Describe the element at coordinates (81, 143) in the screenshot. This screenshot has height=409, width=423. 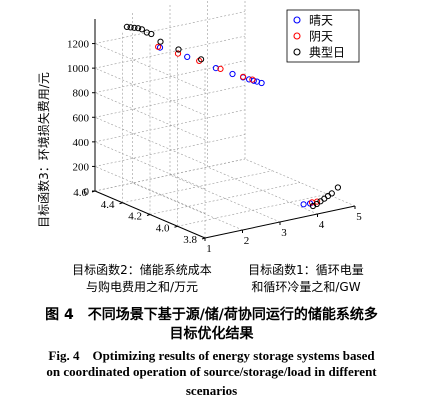
I see `z-tick-label: 400` at that location.